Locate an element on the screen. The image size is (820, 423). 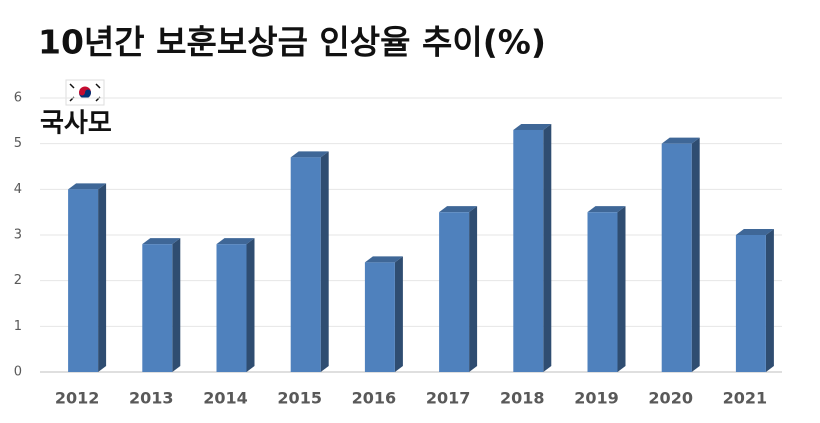
y-tick-label: 3 is located at coordinates (18, 235).